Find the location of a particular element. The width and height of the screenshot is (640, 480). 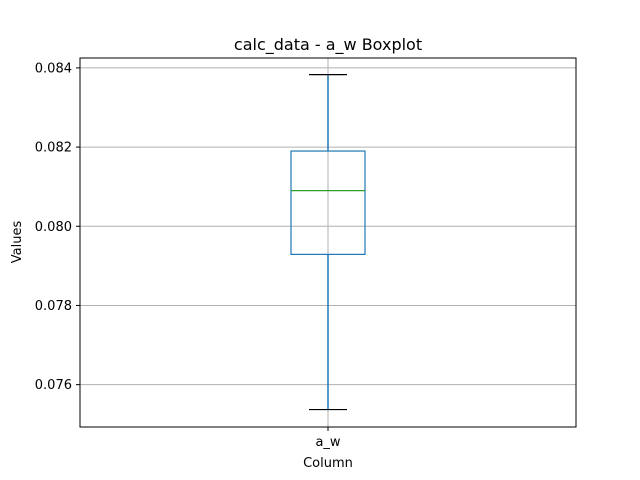

chart-title: calc_data - a_w Boxplot is located at coordinates (328, 45).